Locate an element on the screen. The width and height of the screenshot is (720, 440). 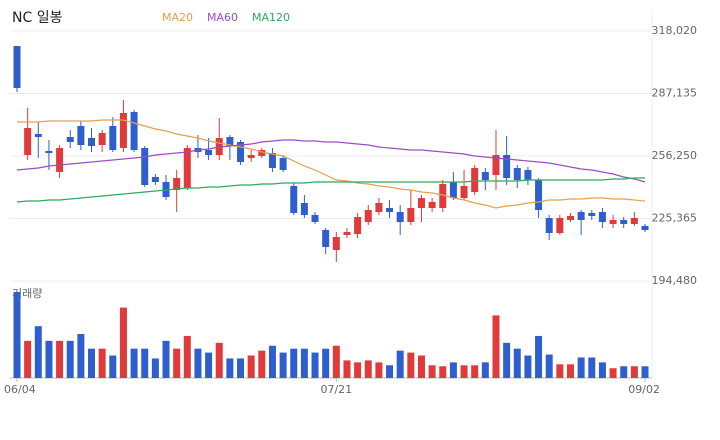
legend-entry: MA60 is located at coordinates (222, 17).